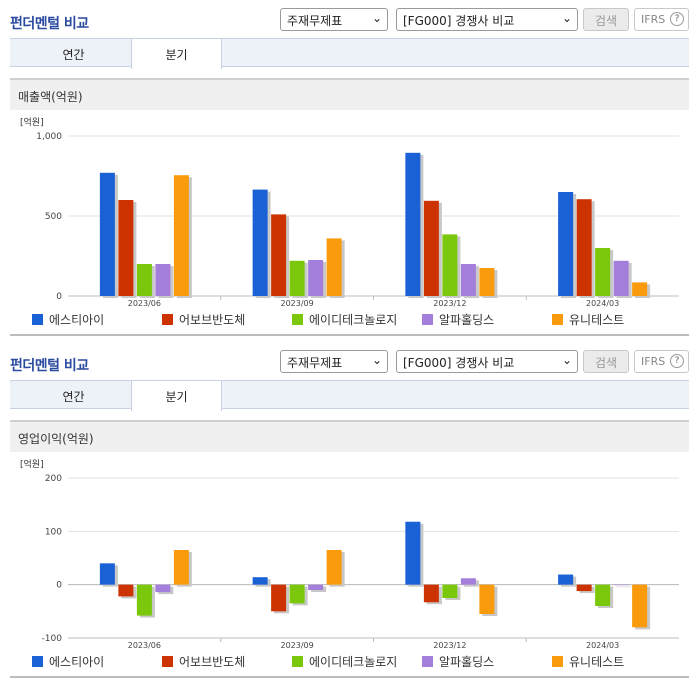 Image resolution: width=696 pixels, height=684 pixels. I want to click on legend-label: 어보브반도체, so click(212, 320).